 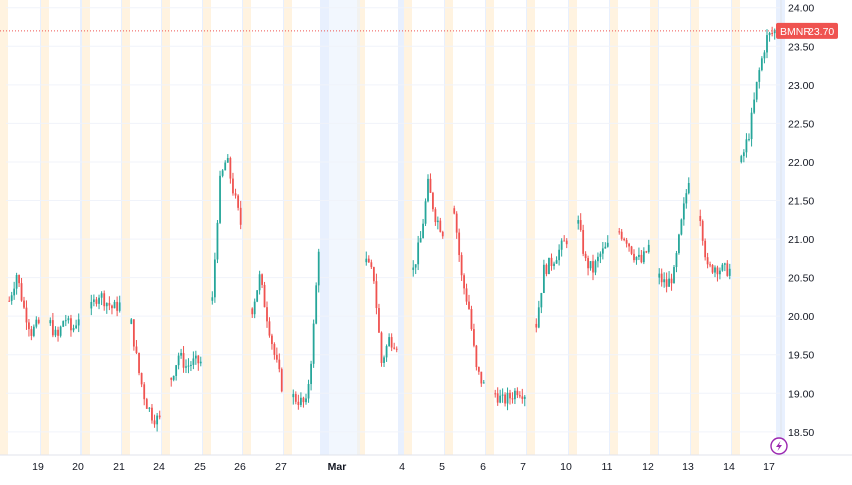 I want to click on y-tick-label: 24.00, so click(x=801, y=9).